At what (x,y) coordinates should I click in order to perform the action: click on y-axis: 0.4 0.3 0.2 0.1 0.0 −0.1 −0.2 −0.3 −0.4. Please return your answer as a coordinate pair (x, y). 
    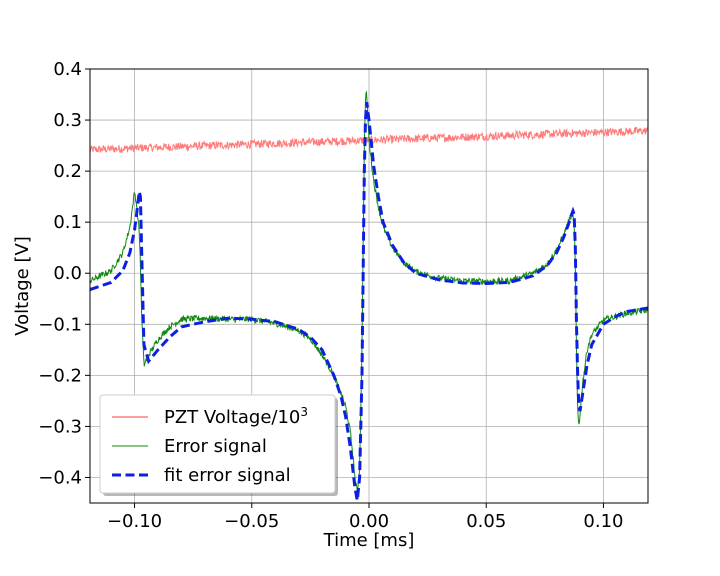
    Looking at the image, I should click on (64, 273).